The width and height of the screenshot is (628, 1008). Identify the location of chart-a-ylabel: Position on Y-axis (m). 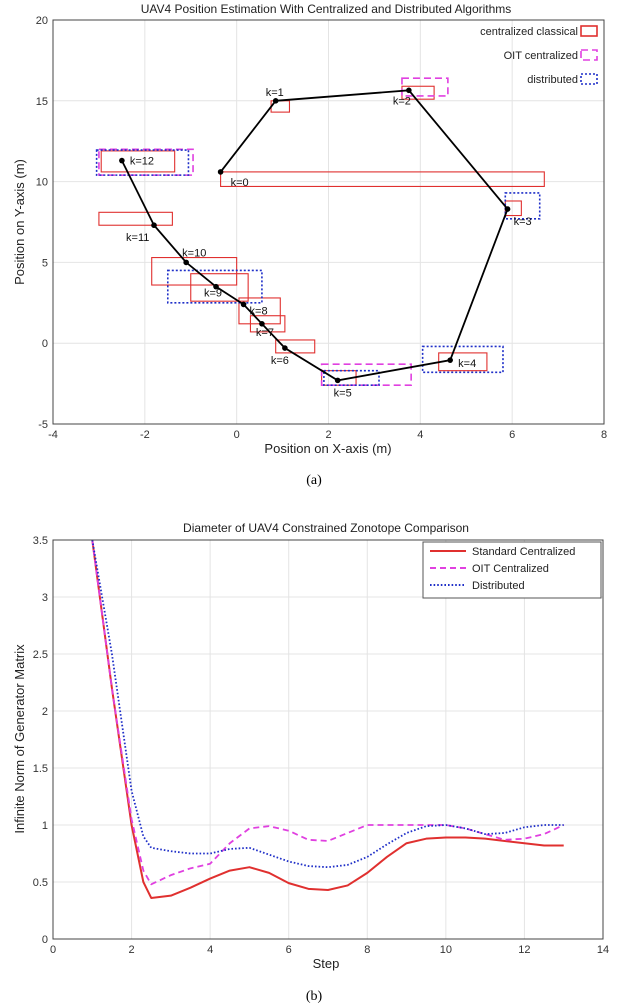
(19, 222).